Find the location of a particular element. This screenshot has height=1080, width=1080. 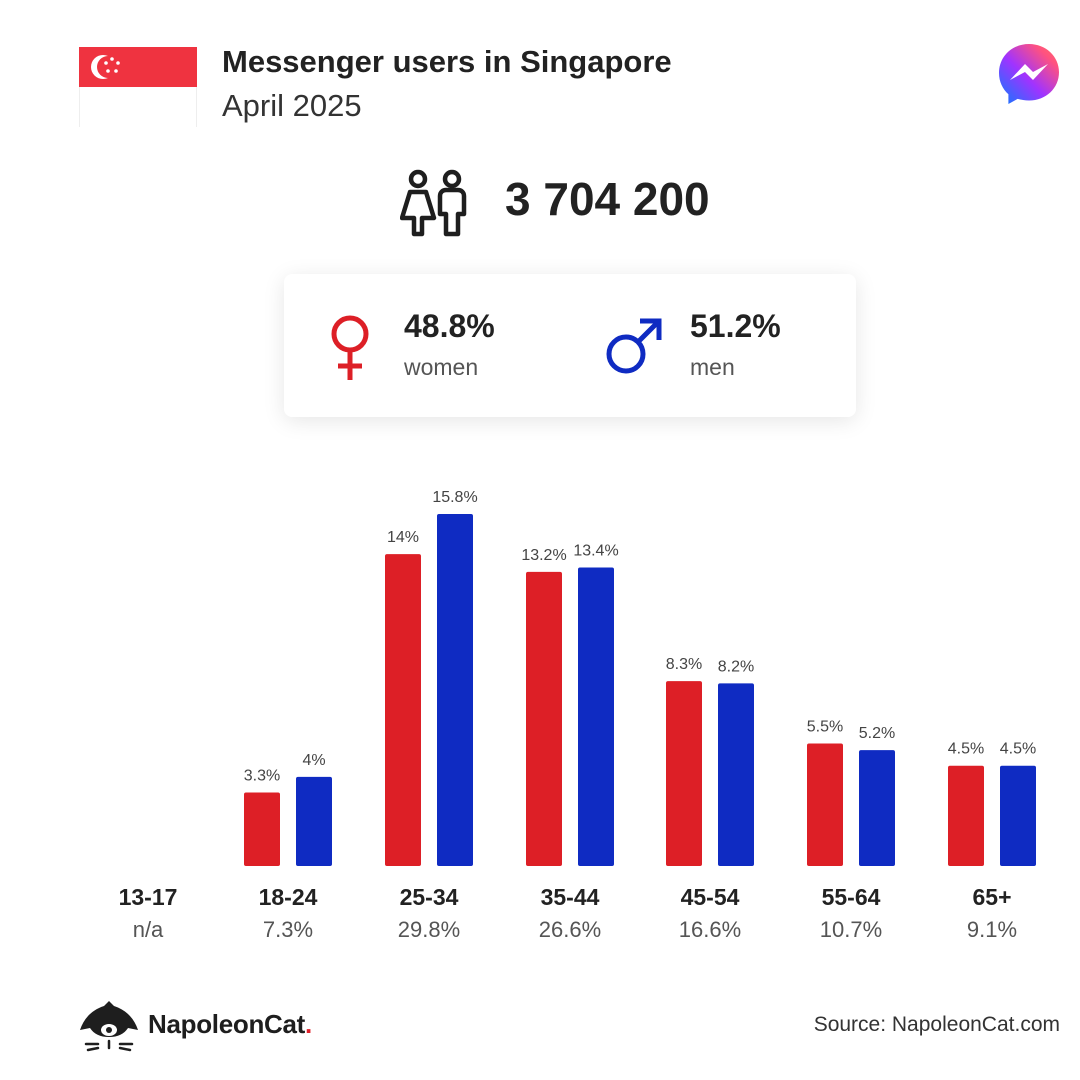

page-title: Messenger users in Singapore is located at coordinates (447, 61).